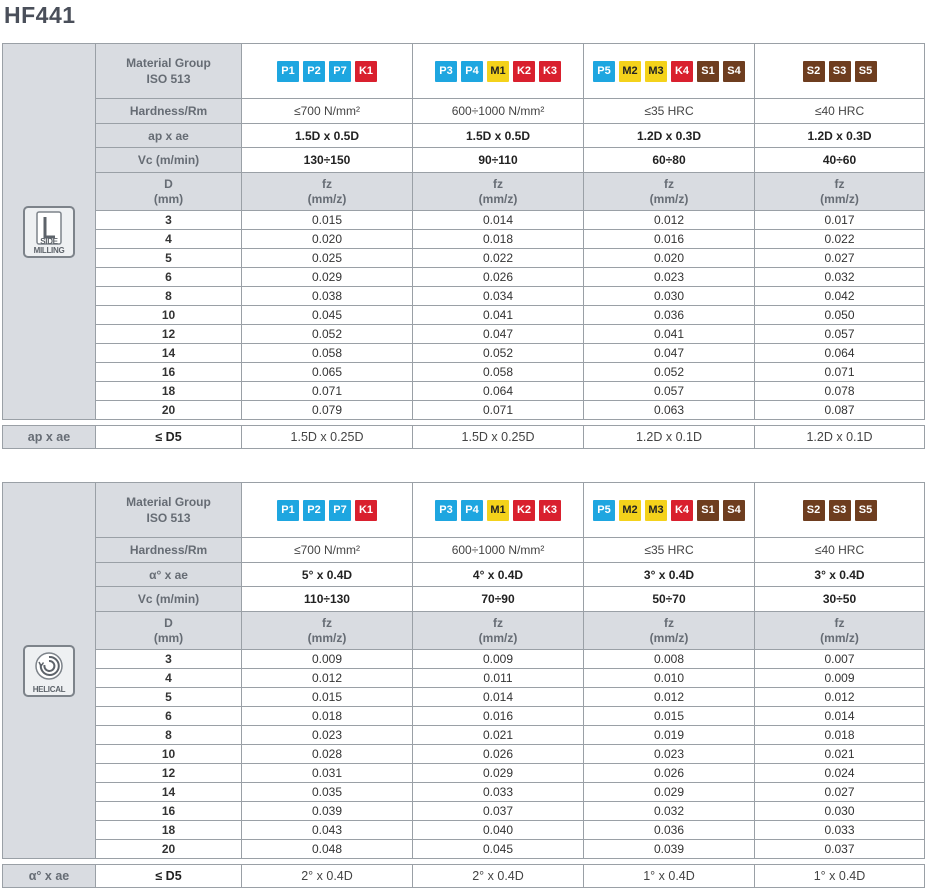 Image resolution: width=927 pixels, height=892 pixels. What do you see at coordinates (168, 258) in the screenshot?
I see `diameter-value: 5` at bounding box center [168, 258].